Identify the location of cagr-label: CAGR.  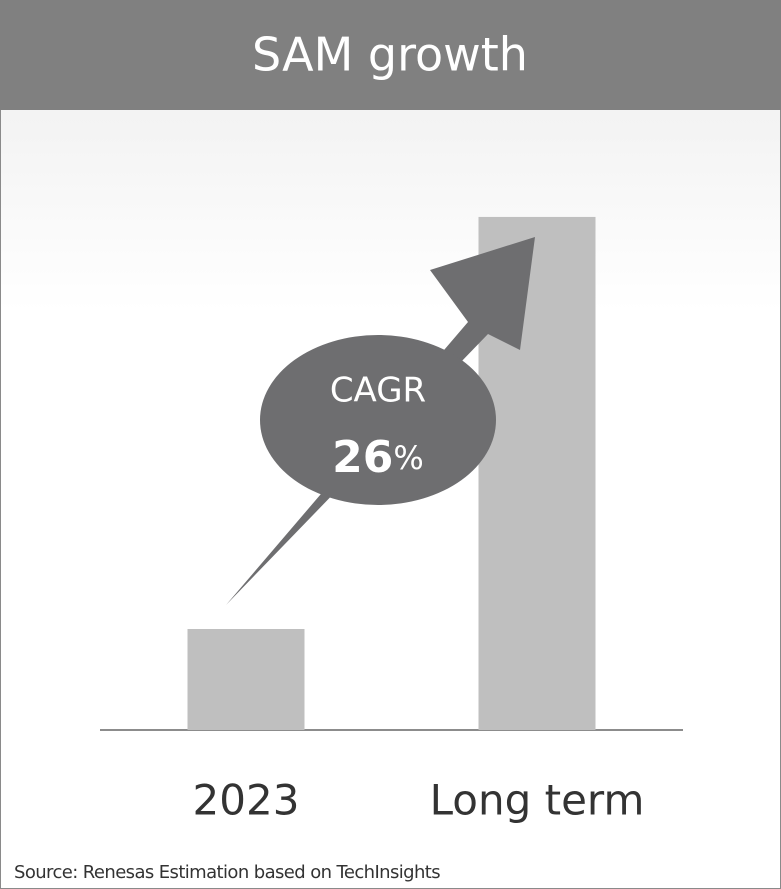
(378, 391).